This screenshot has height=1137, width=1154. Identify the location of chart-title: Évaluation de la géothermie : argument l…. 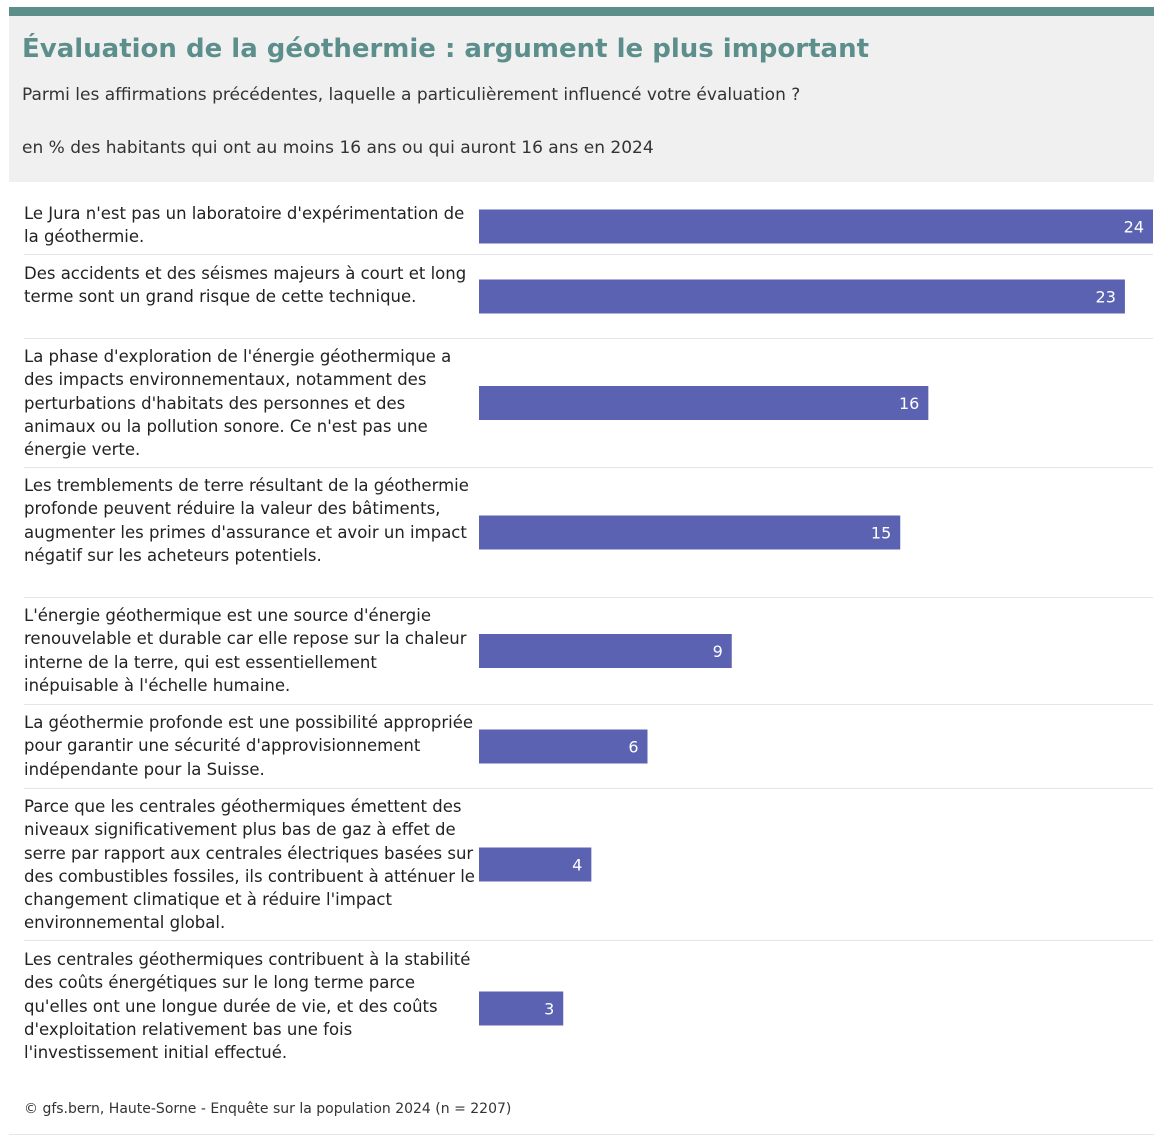
(446, 49).